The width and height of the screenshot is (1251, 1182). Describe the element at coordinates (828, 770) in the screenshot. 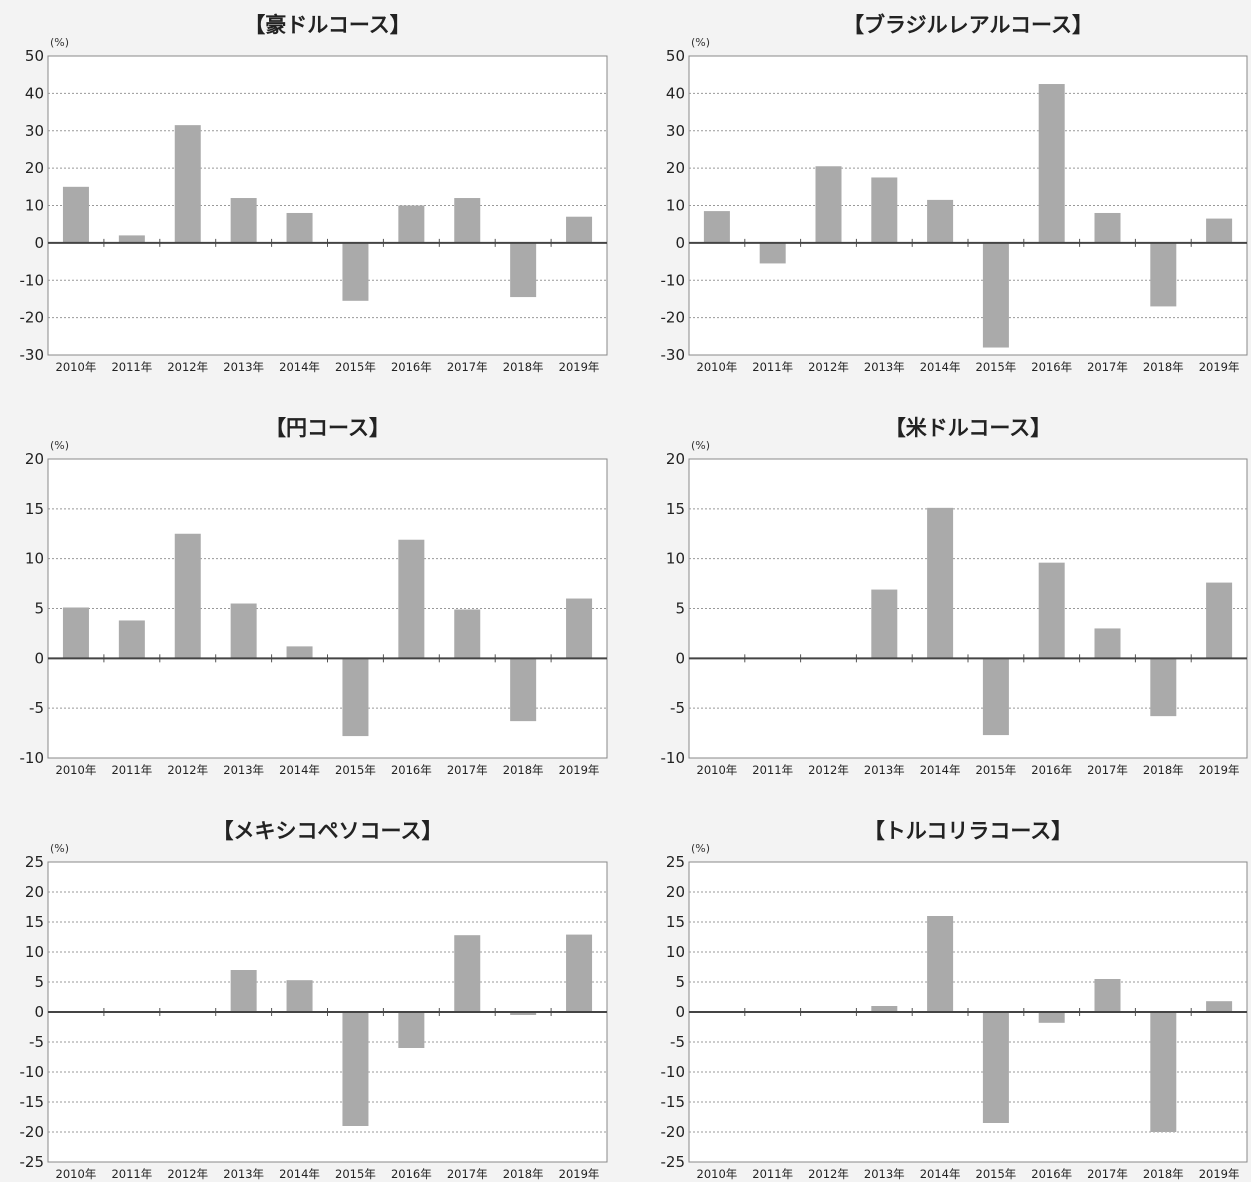

I see `usd-x-tick-label: 2012年` at that location.